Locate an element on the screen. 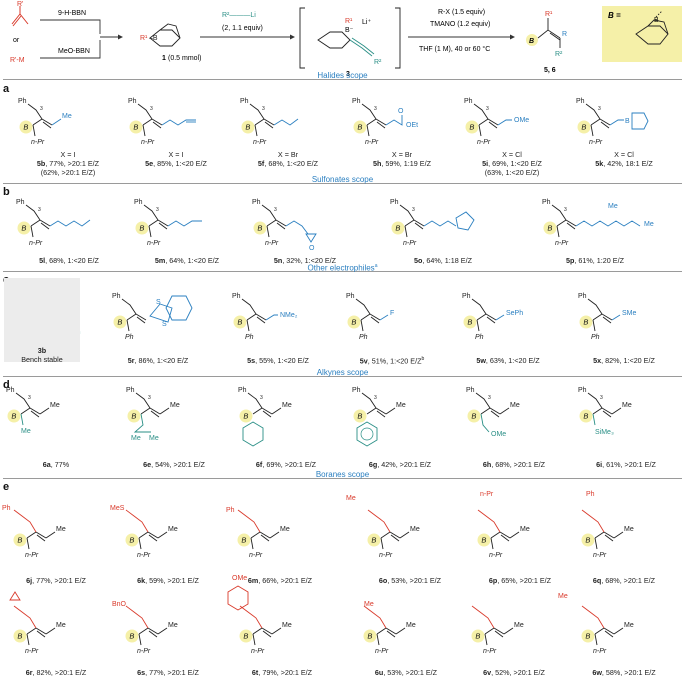  double-bond-5l is located at coordinates (45, 223).